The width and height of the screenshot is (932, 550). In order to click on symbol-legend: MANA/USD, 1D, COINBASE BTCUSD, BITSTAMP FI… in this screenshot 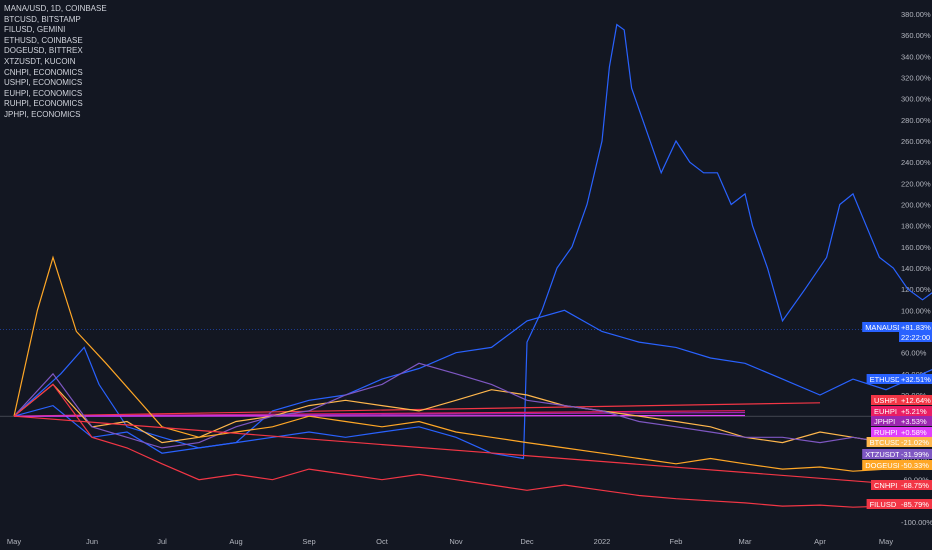, I will do `click(55, 62)`.